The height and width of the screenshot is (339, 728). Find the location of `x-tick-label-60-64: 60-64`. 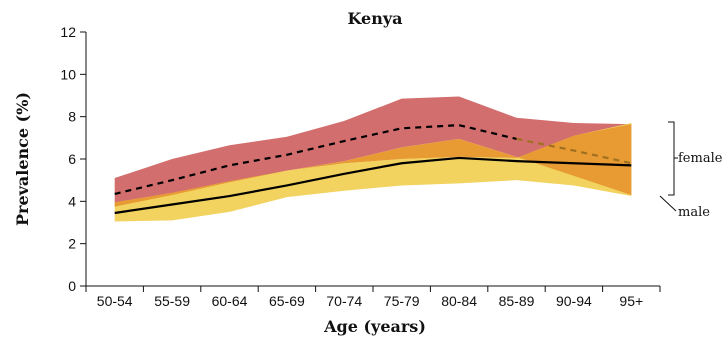

x-tick-label-60-64: 60-64 is located at coordinates (230, 301).